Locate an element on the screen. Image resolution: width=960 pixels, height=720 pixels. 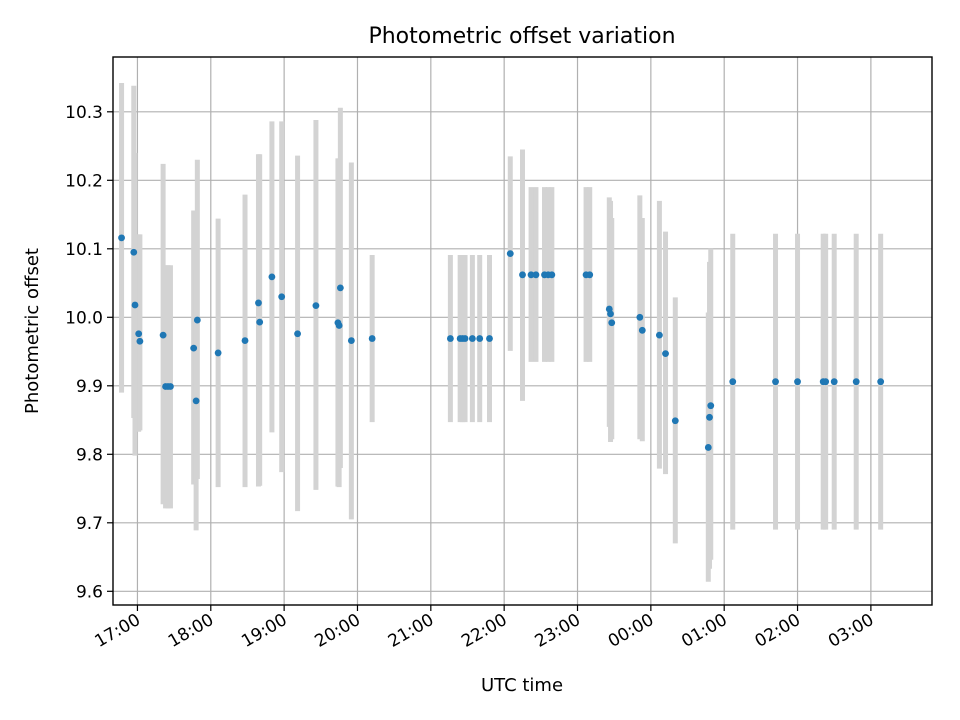
x-tick-label: 02:00 is located at coordinates (778, 631).